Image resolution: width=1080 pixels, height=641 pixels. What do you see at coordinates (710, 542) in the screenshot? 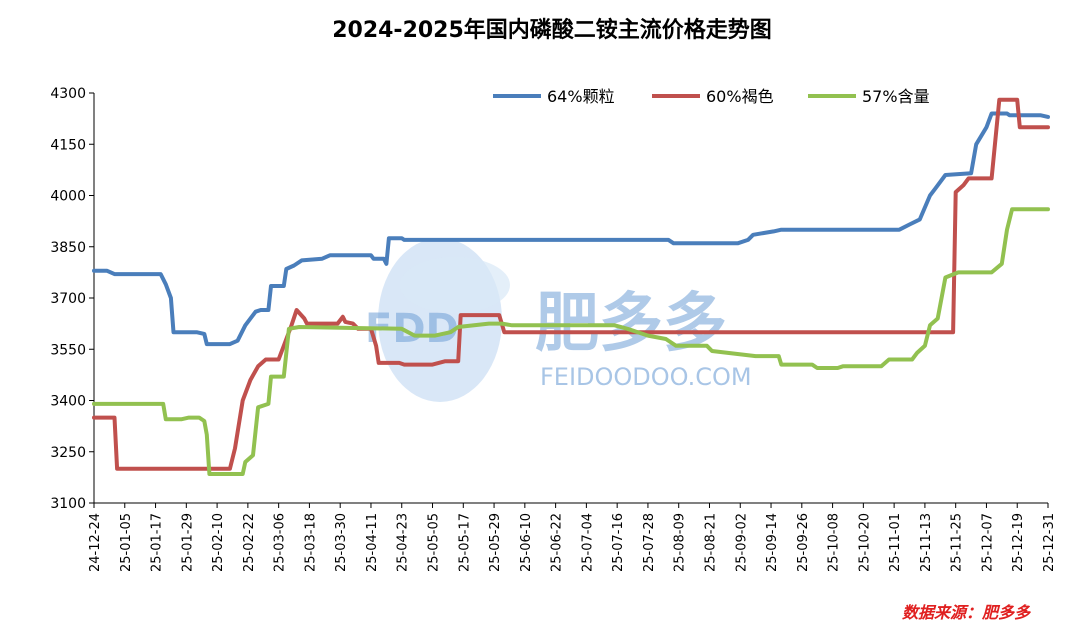
I see `x-tick-label: 25-08-21` at bounding box center [710, 542].